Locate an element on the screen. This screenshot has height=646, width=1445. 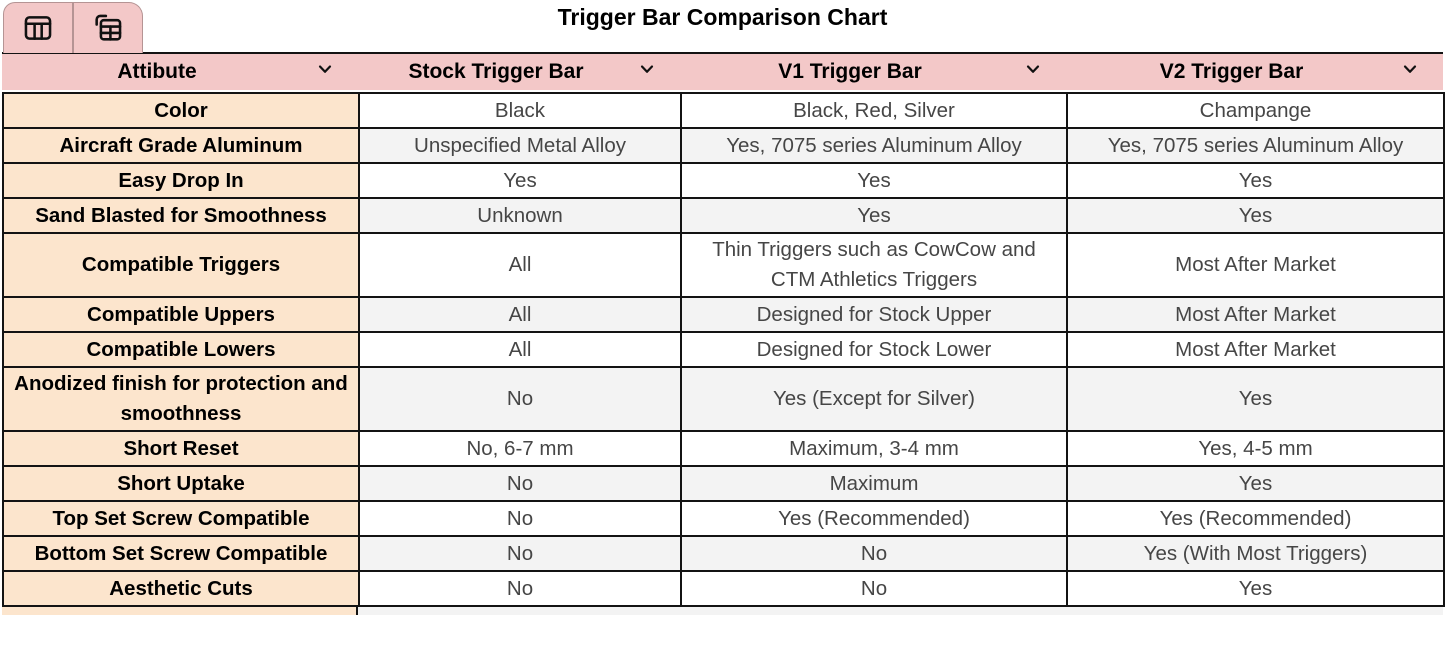
table-duplicate-icon is located at coordinates (108, 28).